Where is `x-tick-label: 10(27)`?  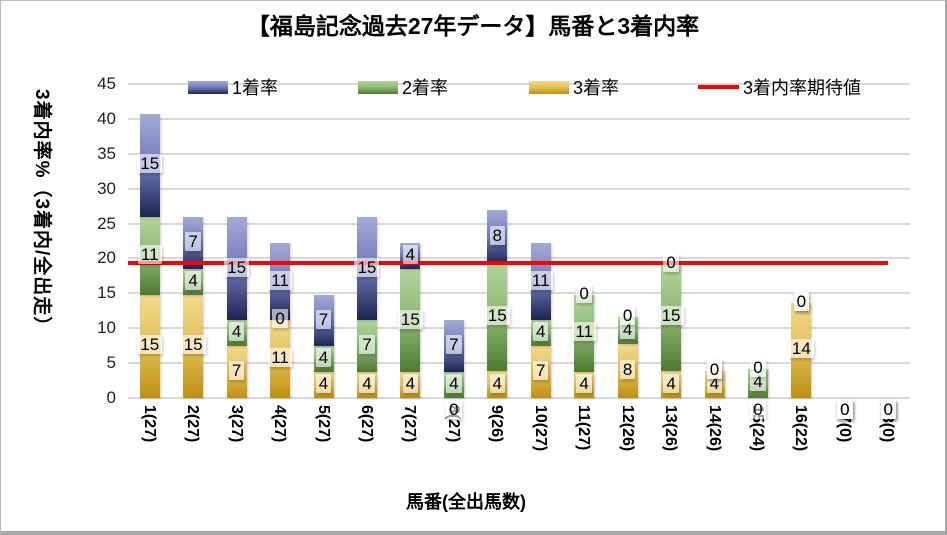
x-tick-label: 10(27) is located at coordinates (540, 428).